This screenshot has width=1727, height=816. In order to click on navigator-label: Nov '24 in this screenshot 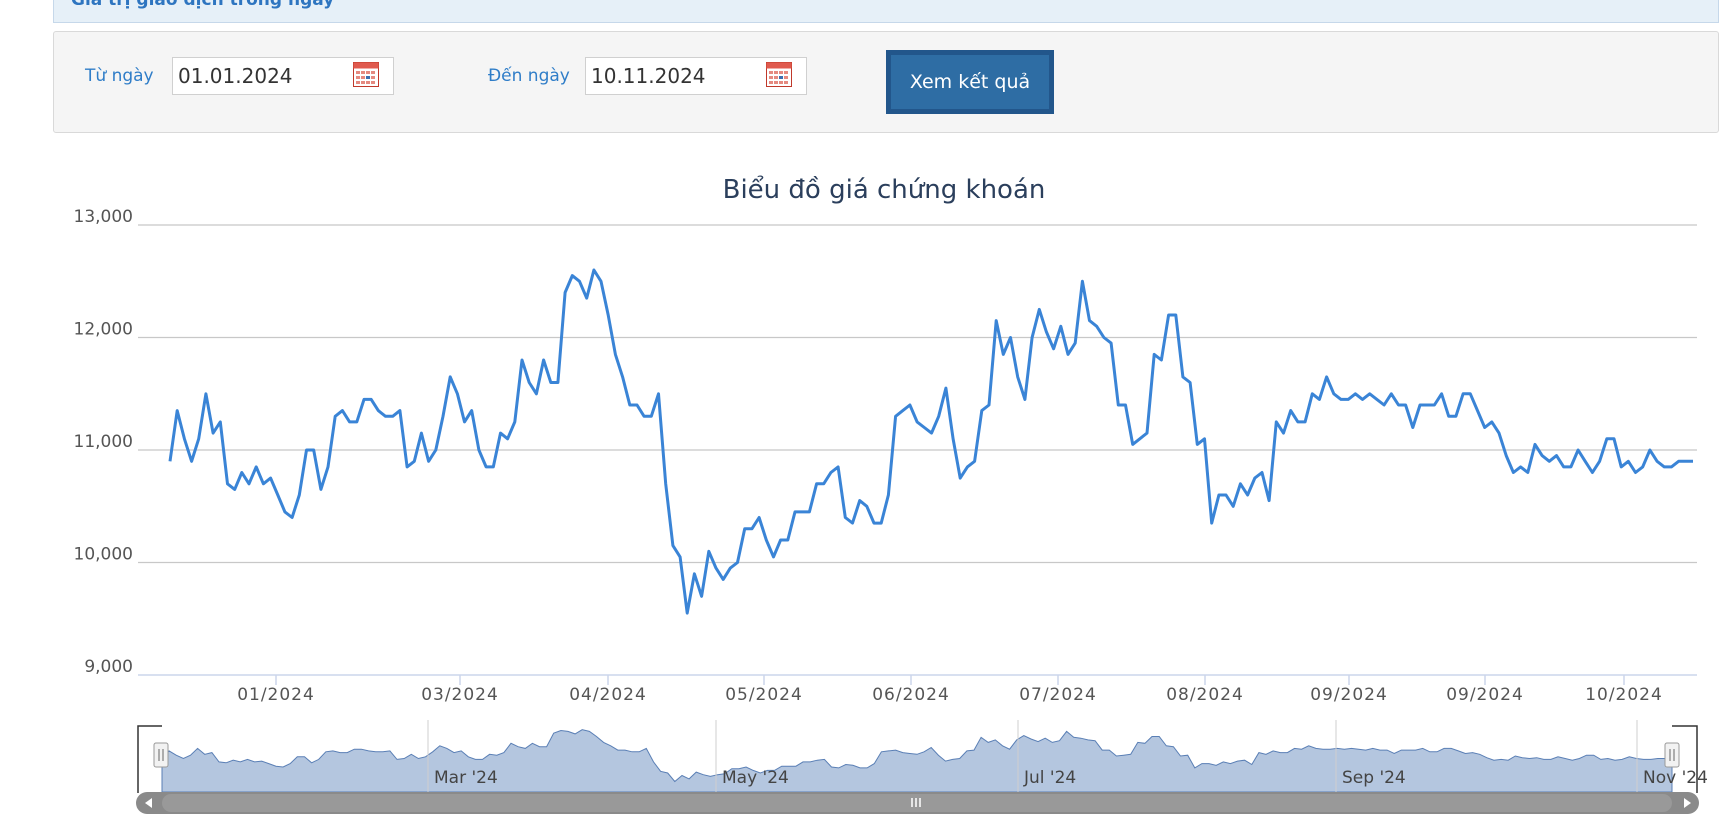, I will do `click(1675, 778)`.